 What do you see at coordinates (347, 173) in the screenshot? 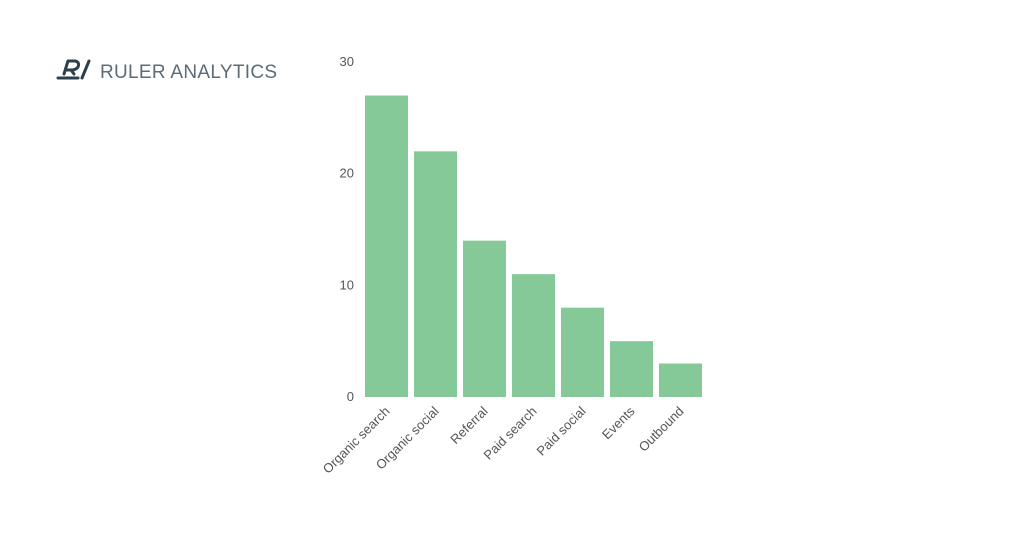
I see `y-tick-label: 20` at bounding box center [347, 173].